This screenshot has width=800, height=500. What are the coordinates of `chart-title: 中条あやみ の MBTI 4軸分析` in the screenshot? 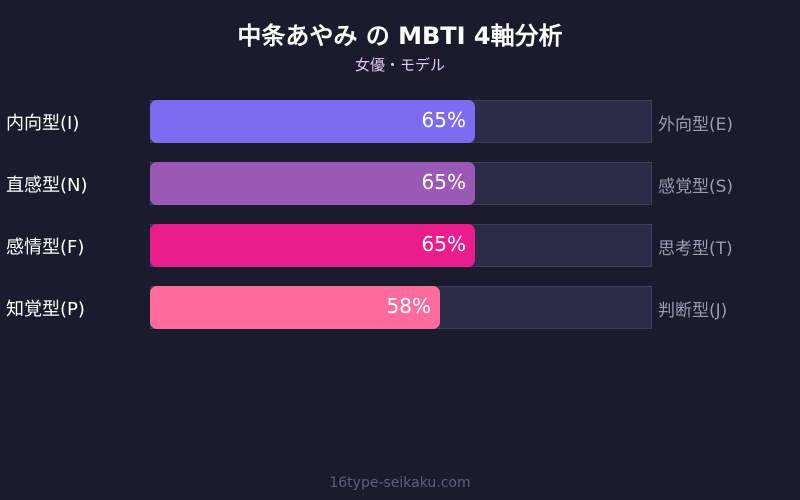 It's located at (400, 36).